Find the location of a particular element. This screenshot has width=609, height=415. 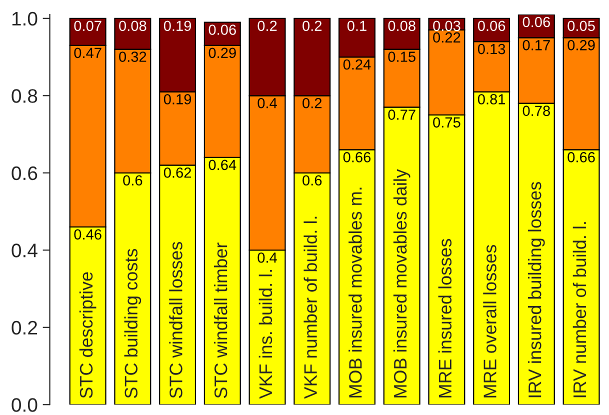

data-label: 0.07 is located at coordinates (88, 26).